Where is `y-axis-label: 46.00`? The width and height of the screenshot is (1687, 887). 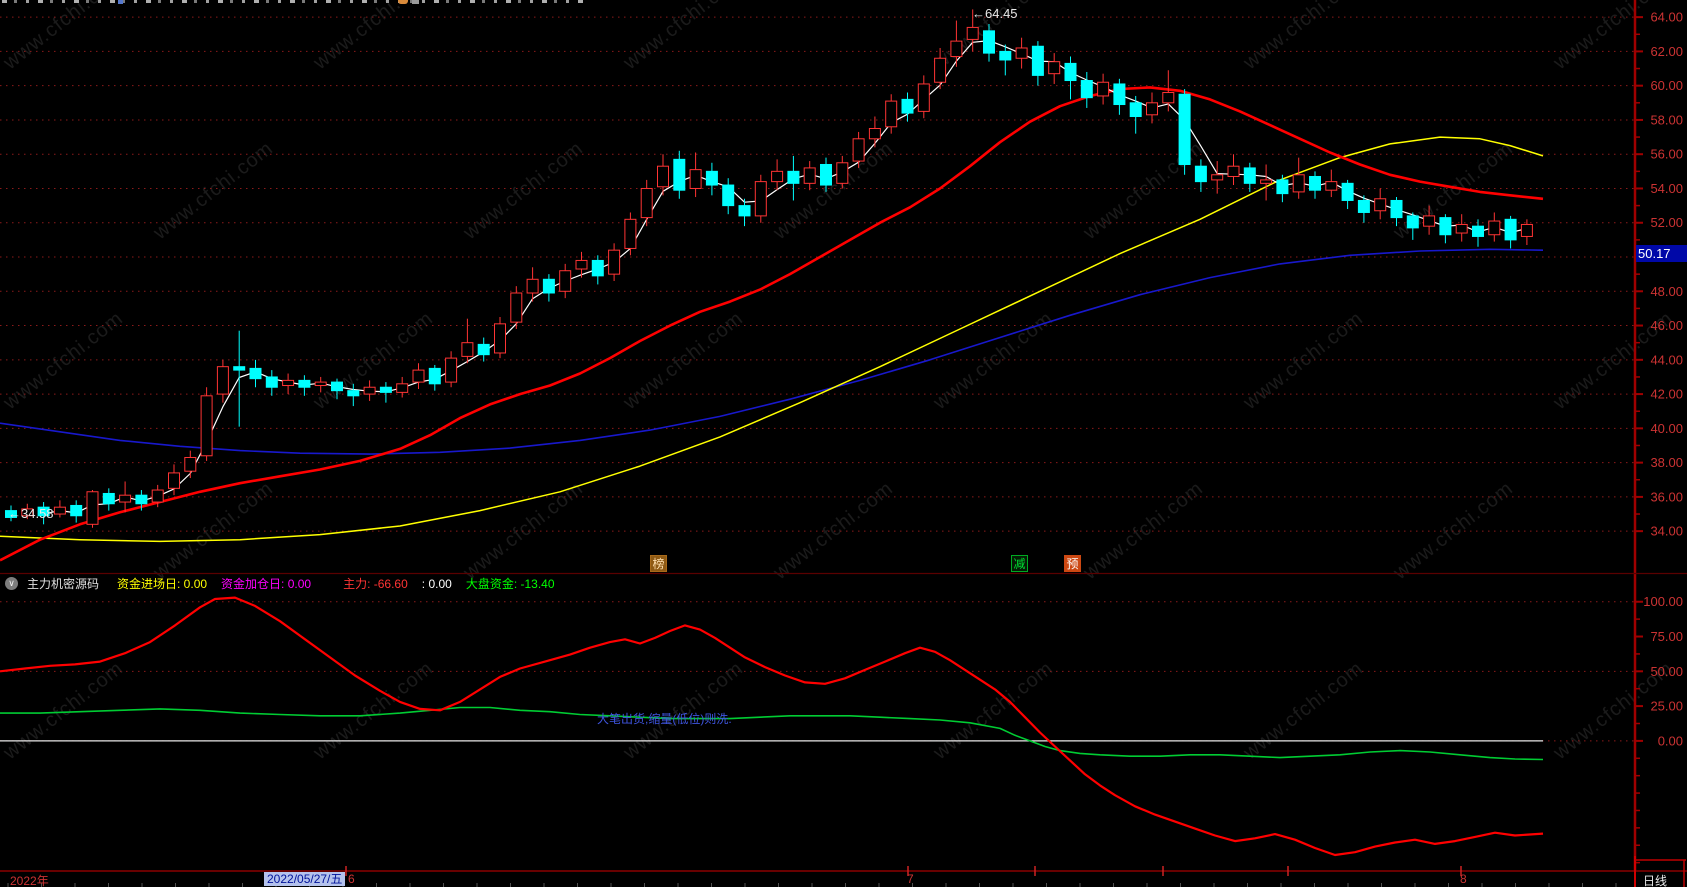 y-axis-label: 46.00 is located at coordinates (1666, 325).